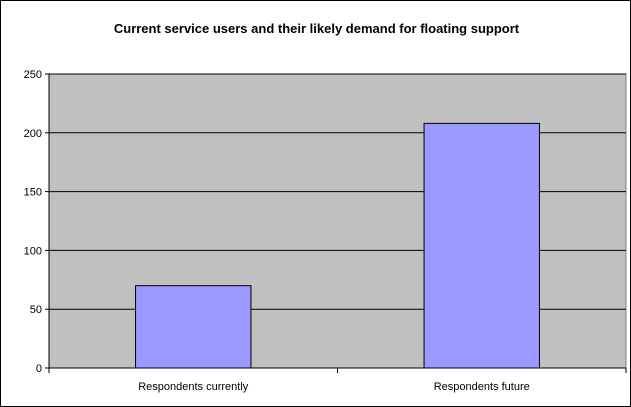 Image resolution: width=631 pixels, height=407 pixels. What do you see at coordinates (33, 75) in the screenshot?
I see `y-tick-label-5: 250` at bounding box center [33, 75].